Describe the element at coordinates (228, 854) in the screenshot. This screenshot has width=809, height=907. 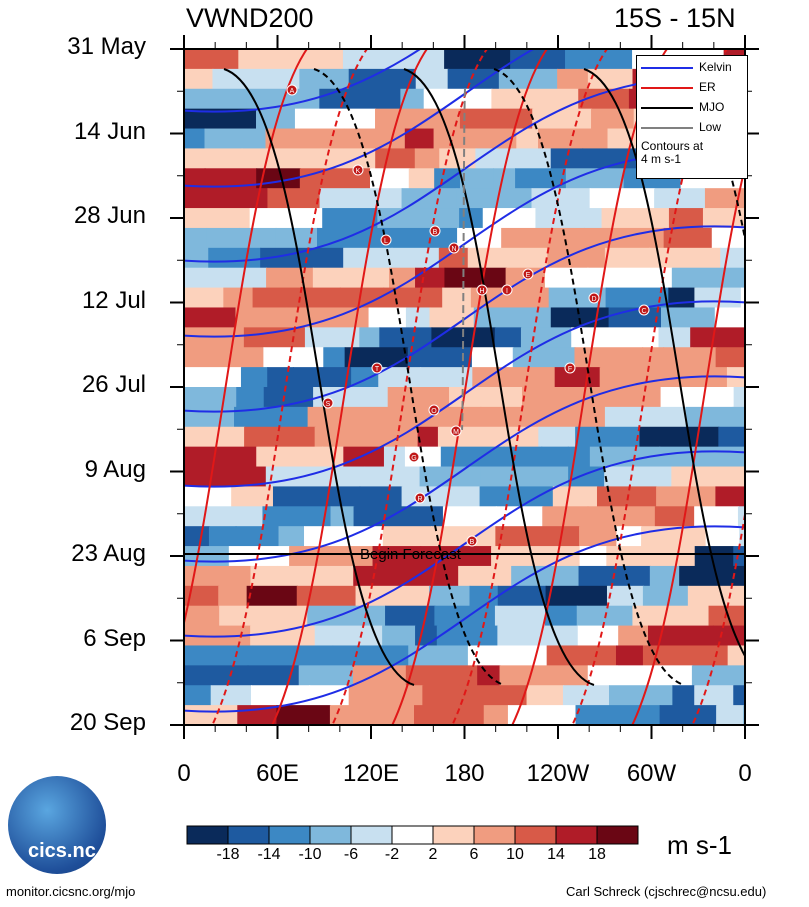
I see `colorbar-tick-label: -18` at that location.